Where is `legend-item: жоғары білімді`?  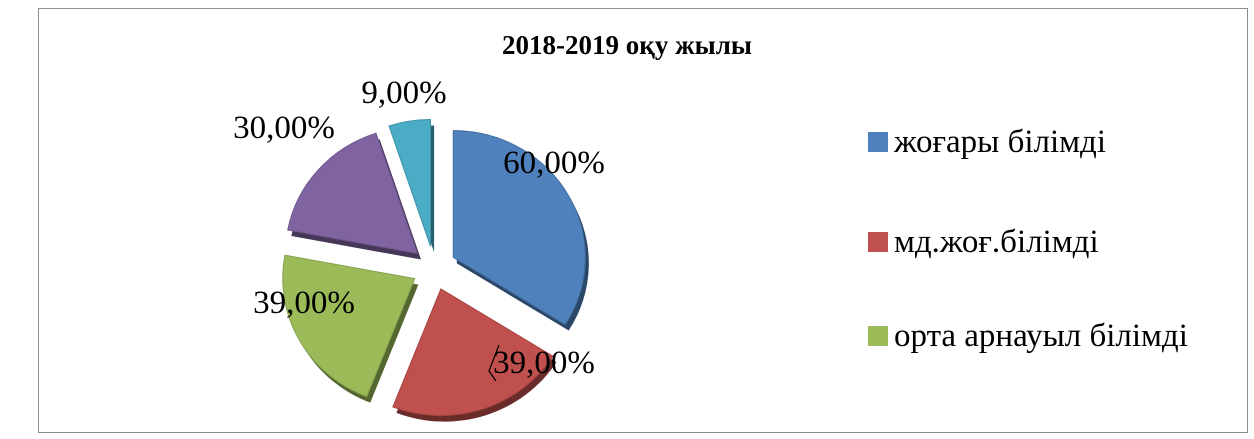
legend-item: жоғары білімді is located at coordinates (987, 142).